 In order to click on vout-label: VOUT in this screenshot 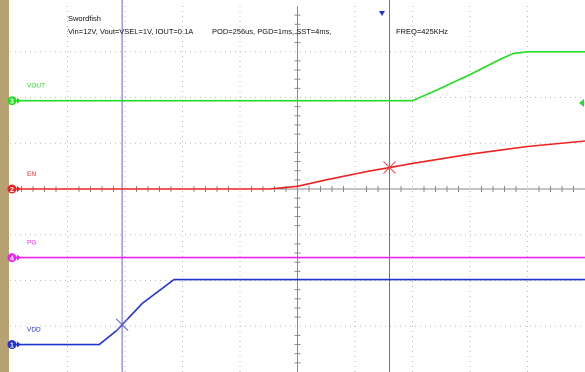, I will do `click(36, 86)`.